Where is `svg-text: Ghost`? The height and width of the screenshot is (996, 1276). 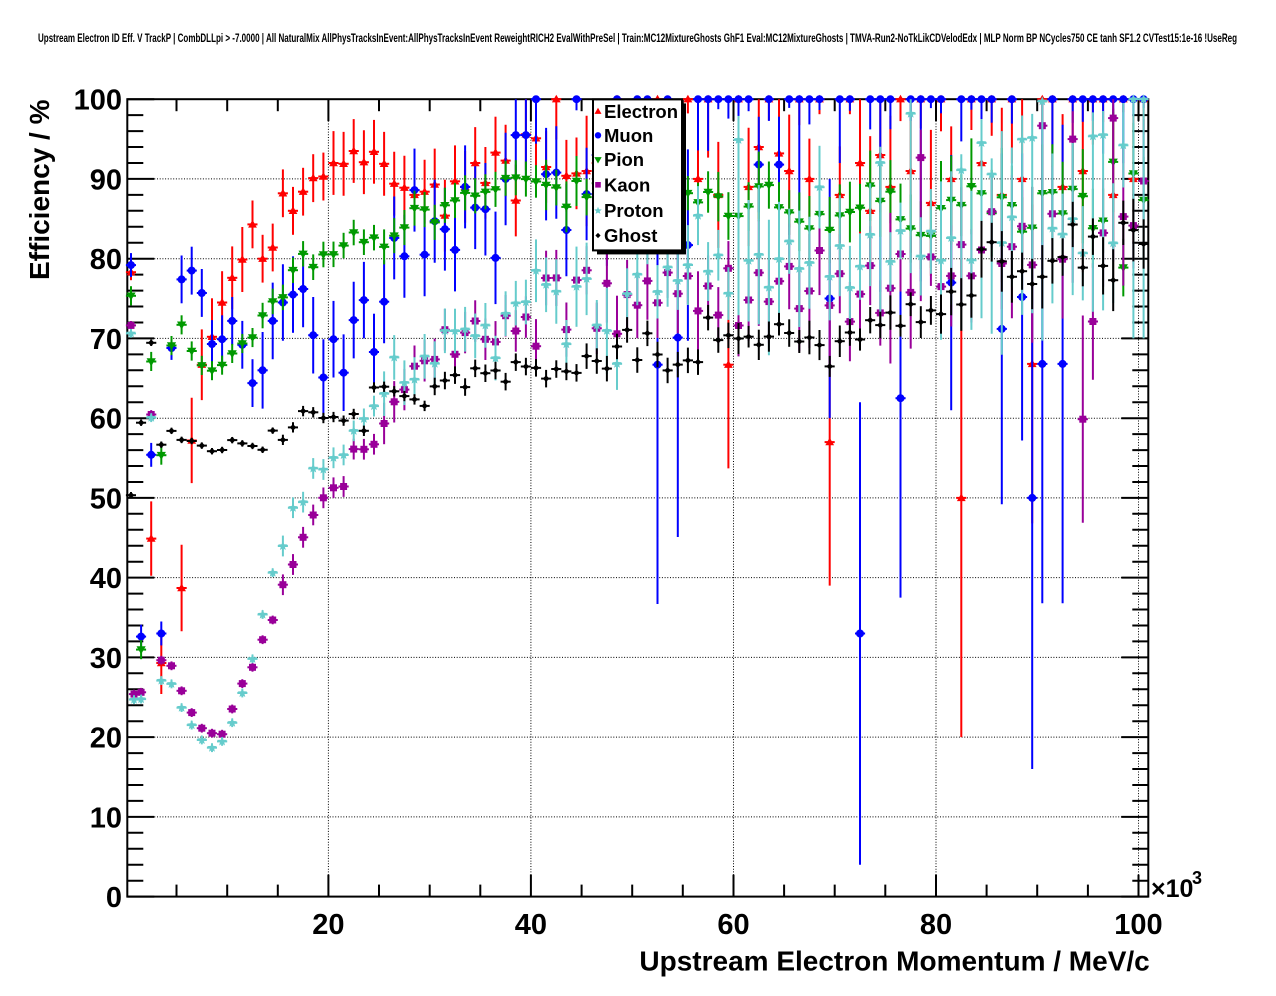
svg-text: Ghost is located at coordinates (630, 235).